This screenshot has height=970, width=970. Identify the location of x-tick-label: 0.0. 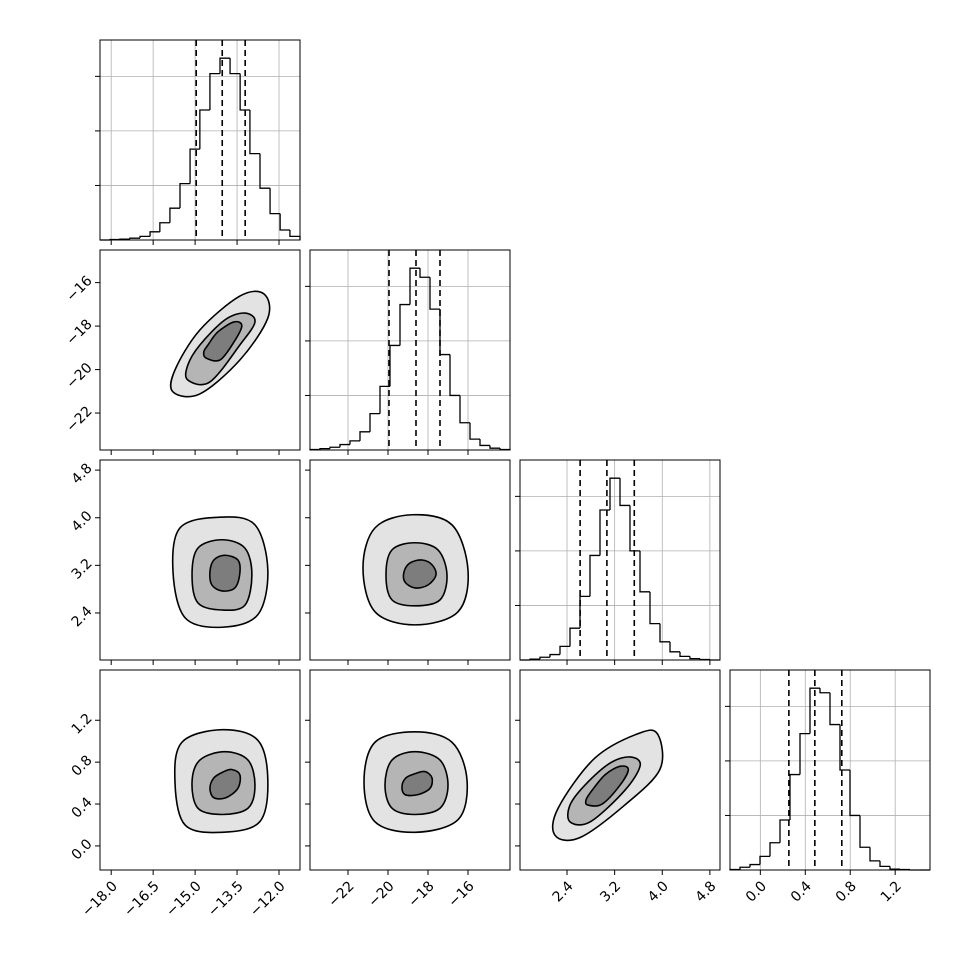
(756, 891).